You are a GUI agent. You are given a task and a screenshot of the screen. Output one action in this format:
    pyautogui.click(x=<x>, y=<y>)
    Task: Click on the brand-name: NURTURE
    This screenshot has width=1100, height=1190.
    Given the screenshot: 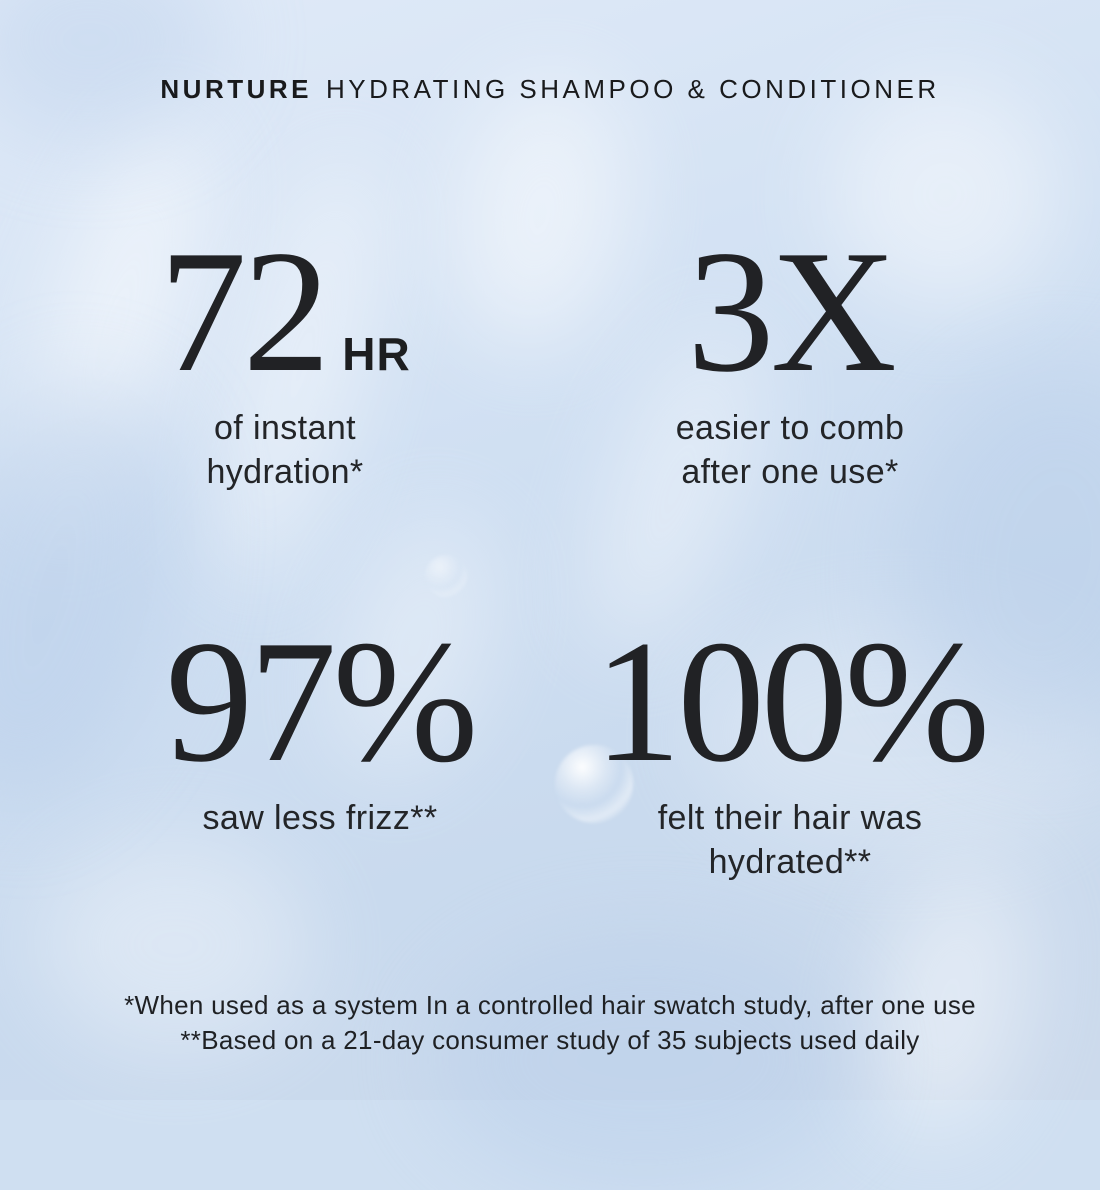 What is the action you would take?
    pyautogui.click(x=236, y=89)
    